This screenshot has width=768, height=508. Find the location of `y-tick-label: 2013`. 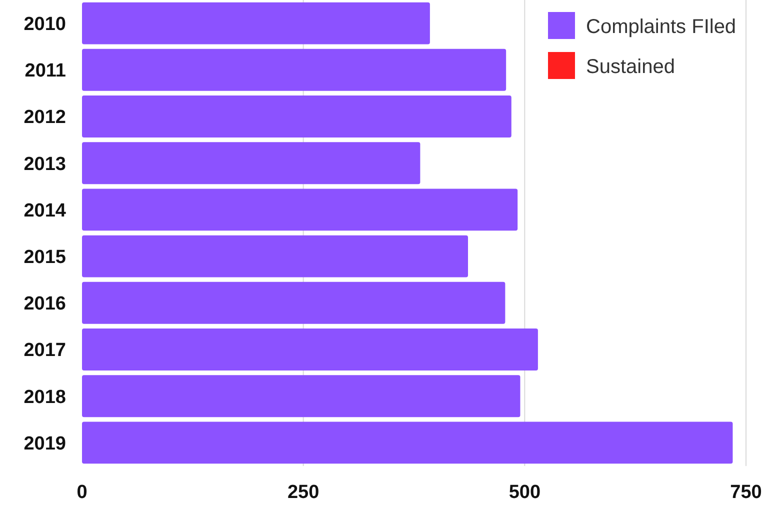

y-tick-label: 2013 is located at coordinates (45, 164).